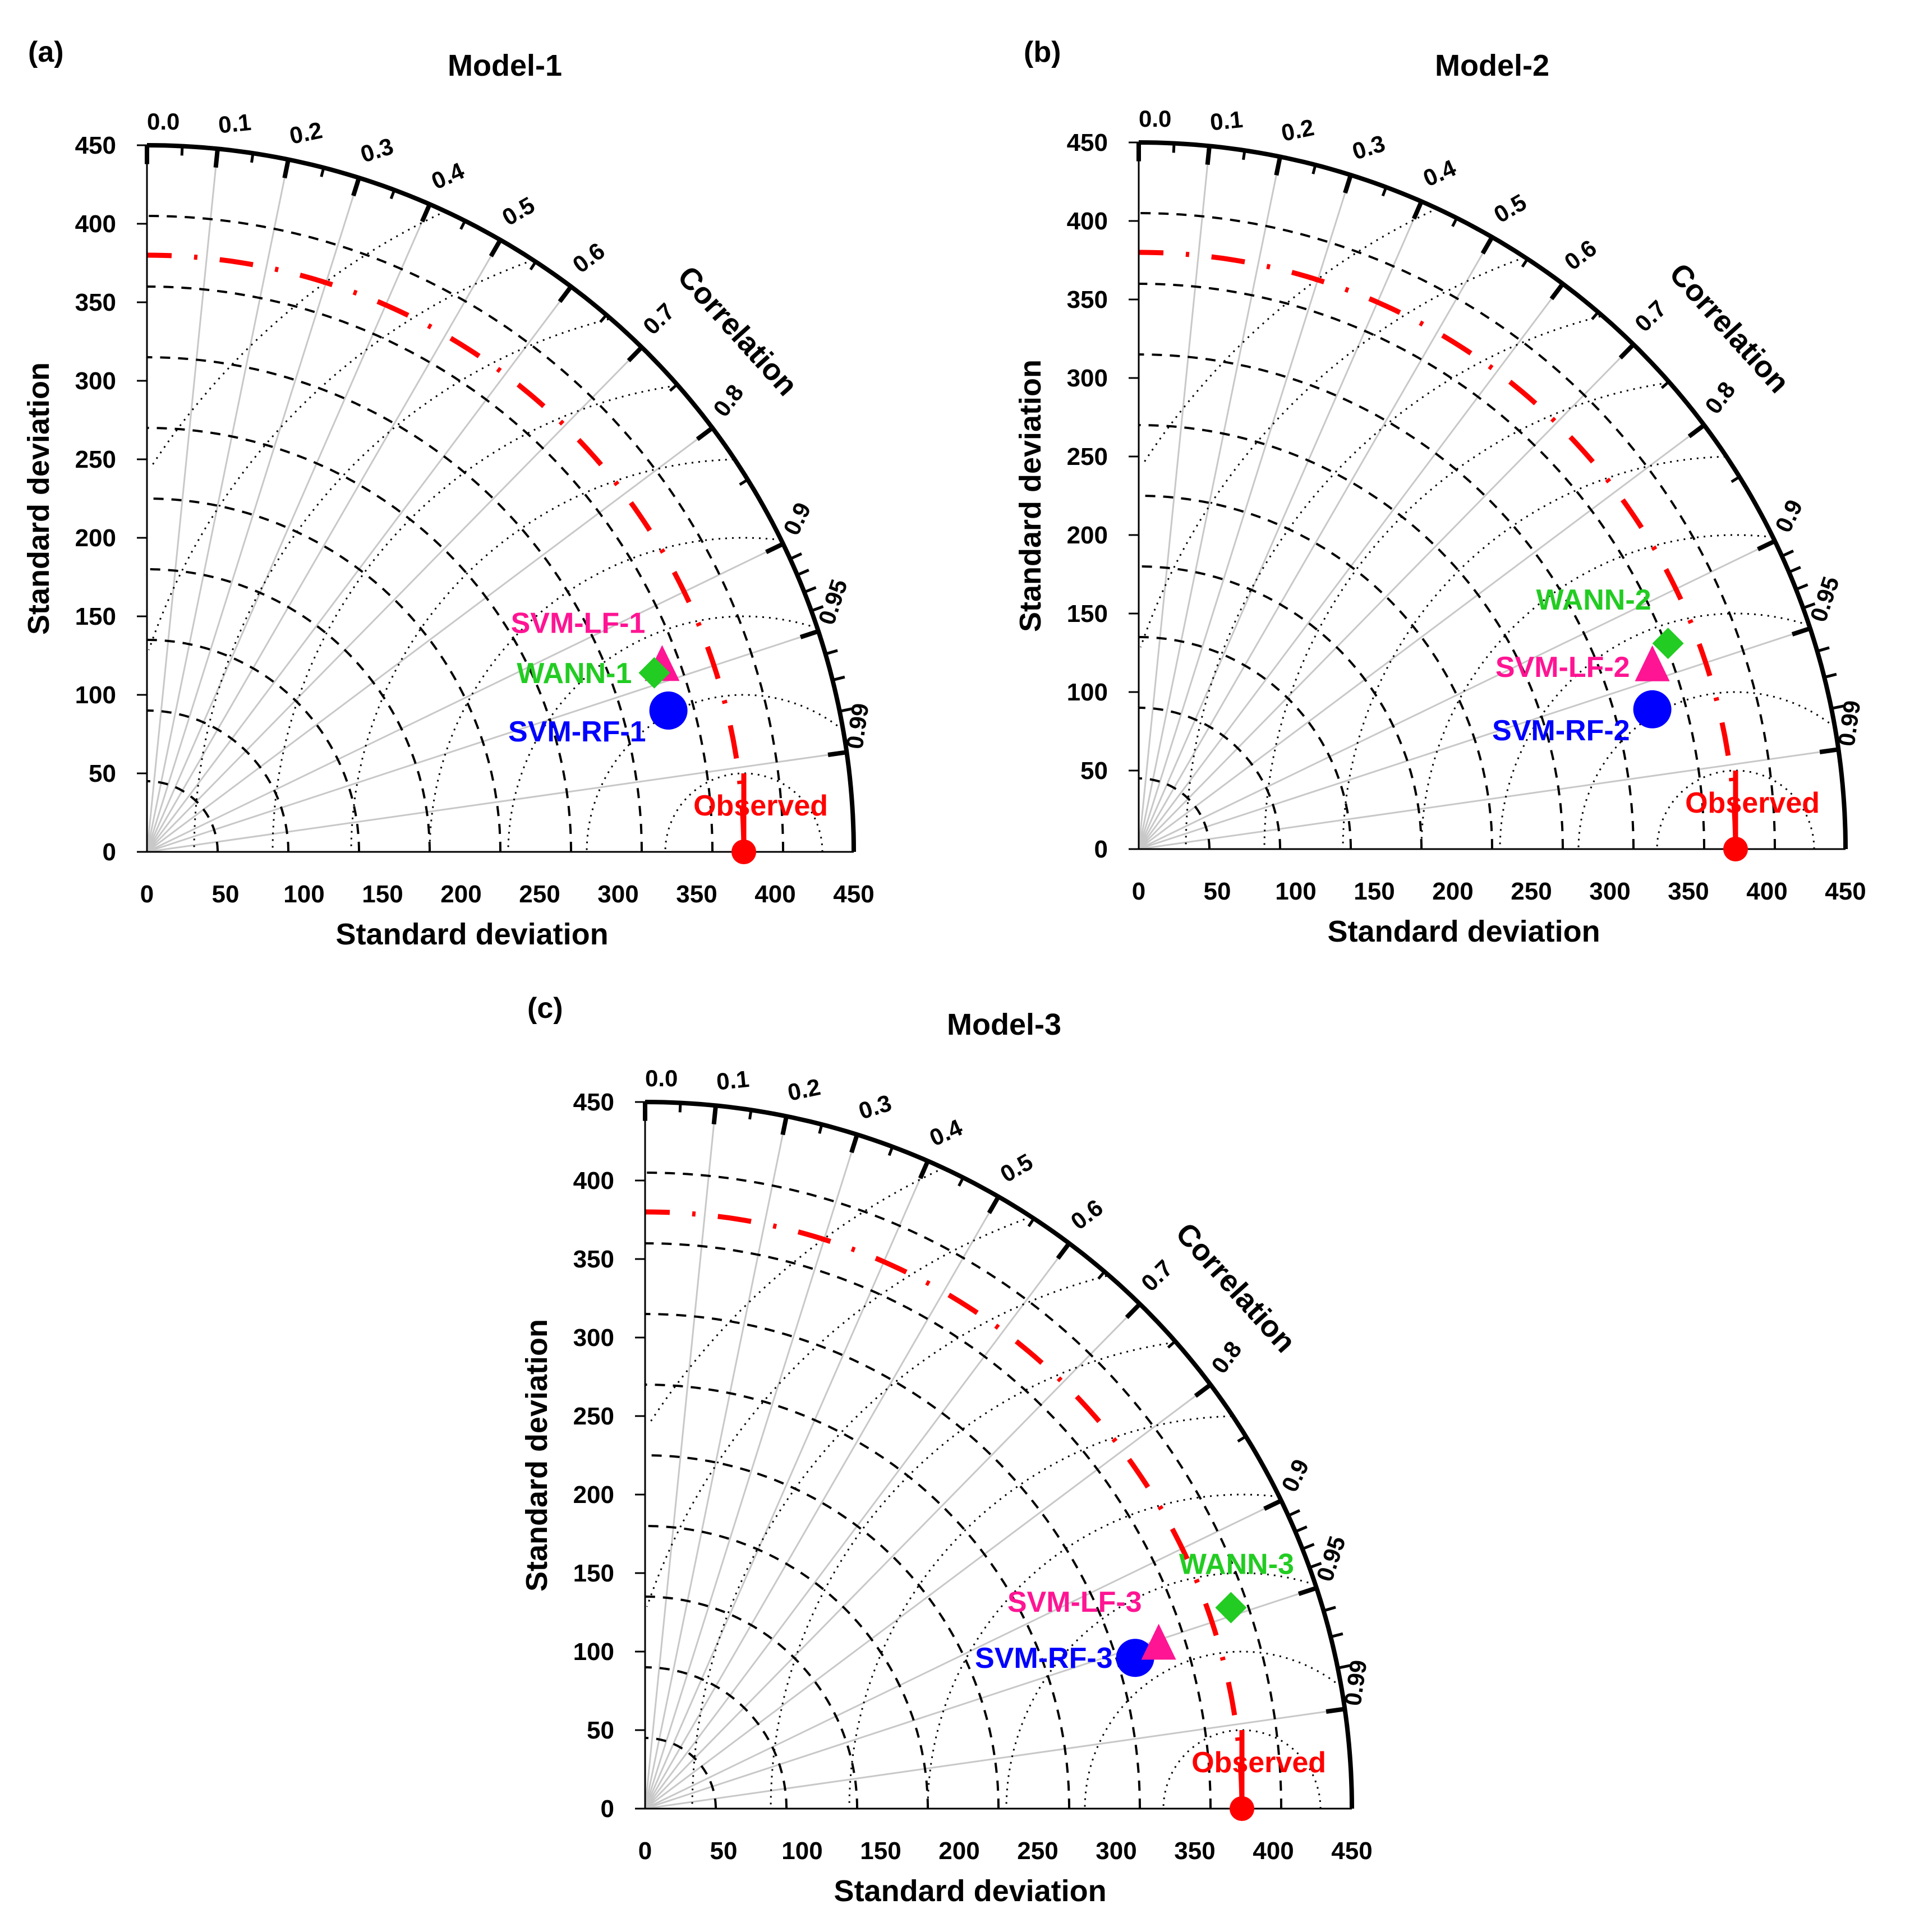 This screenshot has width=1919, height=1932. Describe the element at coordinates (593, 1495) in the screenshot. I see `y-tick-label: 200` at that location.